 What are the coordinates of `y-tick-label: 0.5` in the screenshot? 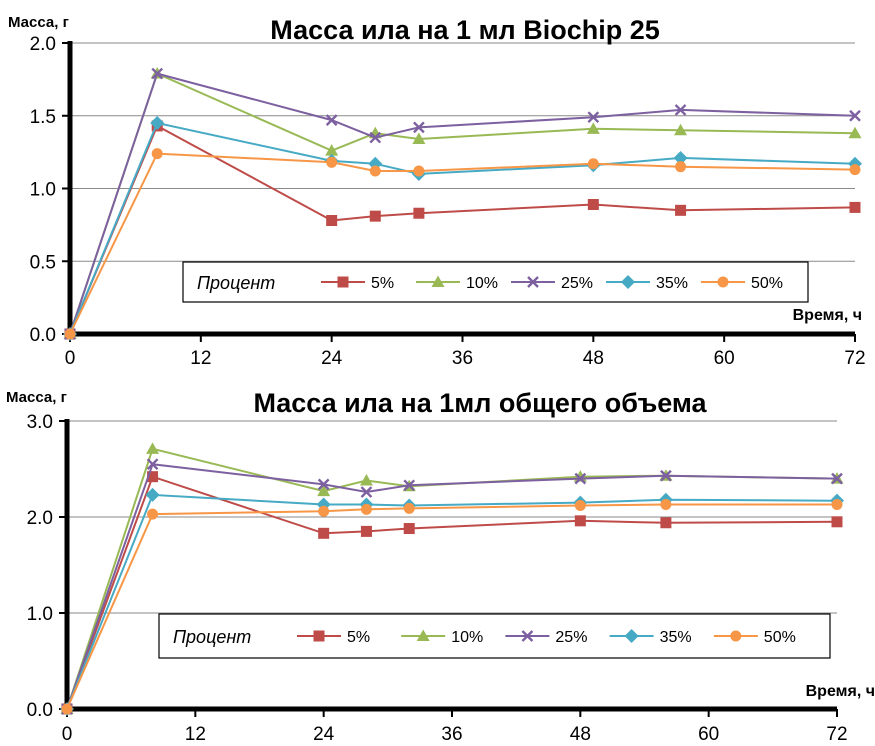 It's located at (43, 262).